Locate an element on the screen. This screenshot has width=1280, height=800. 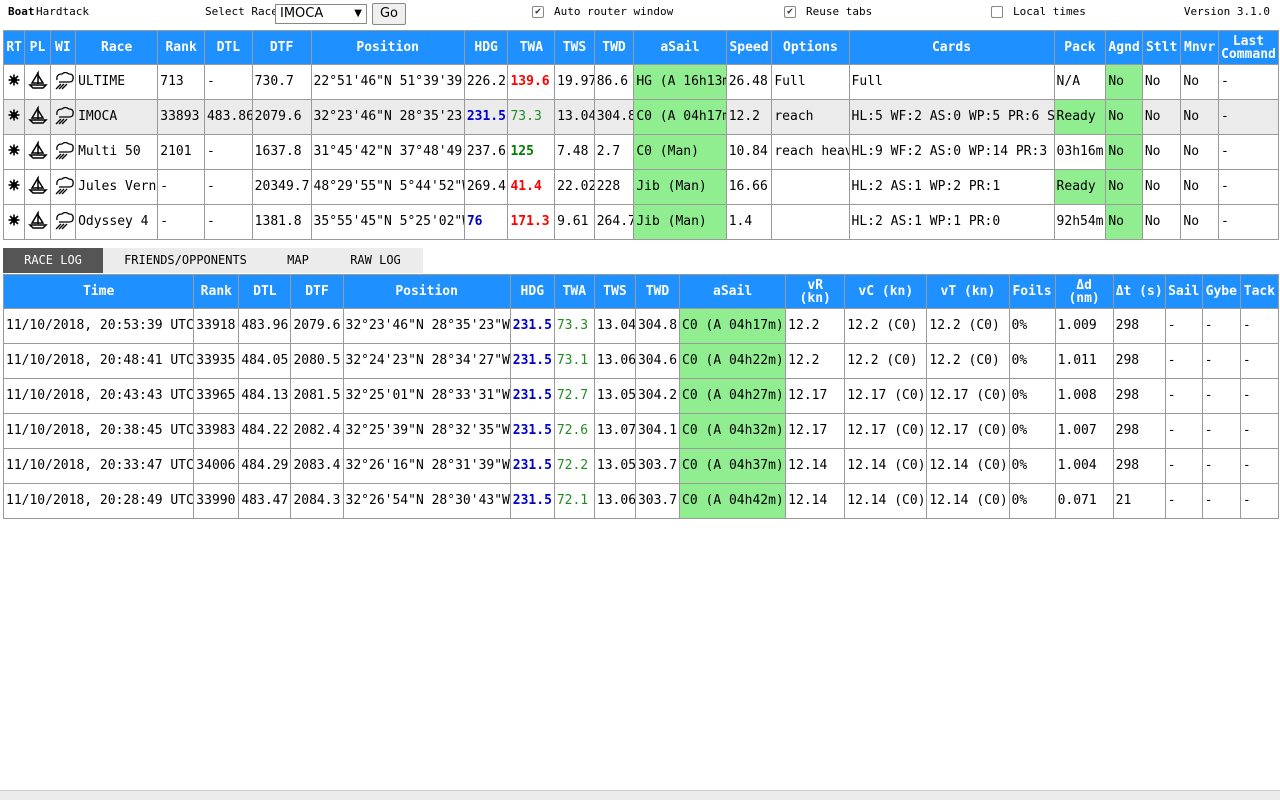
log-col-header: Foils is located at coordinates (1032, 291).